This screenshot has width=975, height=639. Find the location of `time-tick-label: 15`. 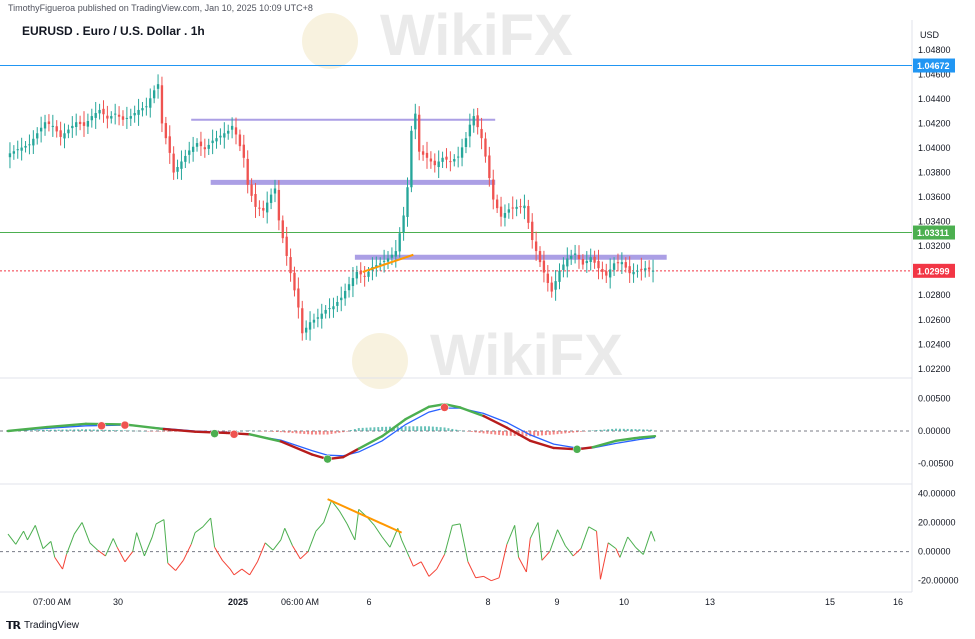

time-tick-label: 15 is located at coordinates (830, 602).